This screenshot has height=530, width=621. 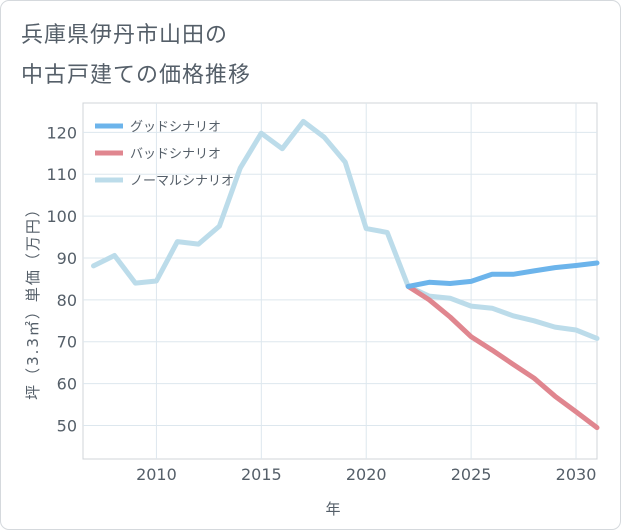 What do you see at coordinates (471, 474) in the screenshot?
I see `x-tick-label-2025: 2025` at bounding box center [471, 474].